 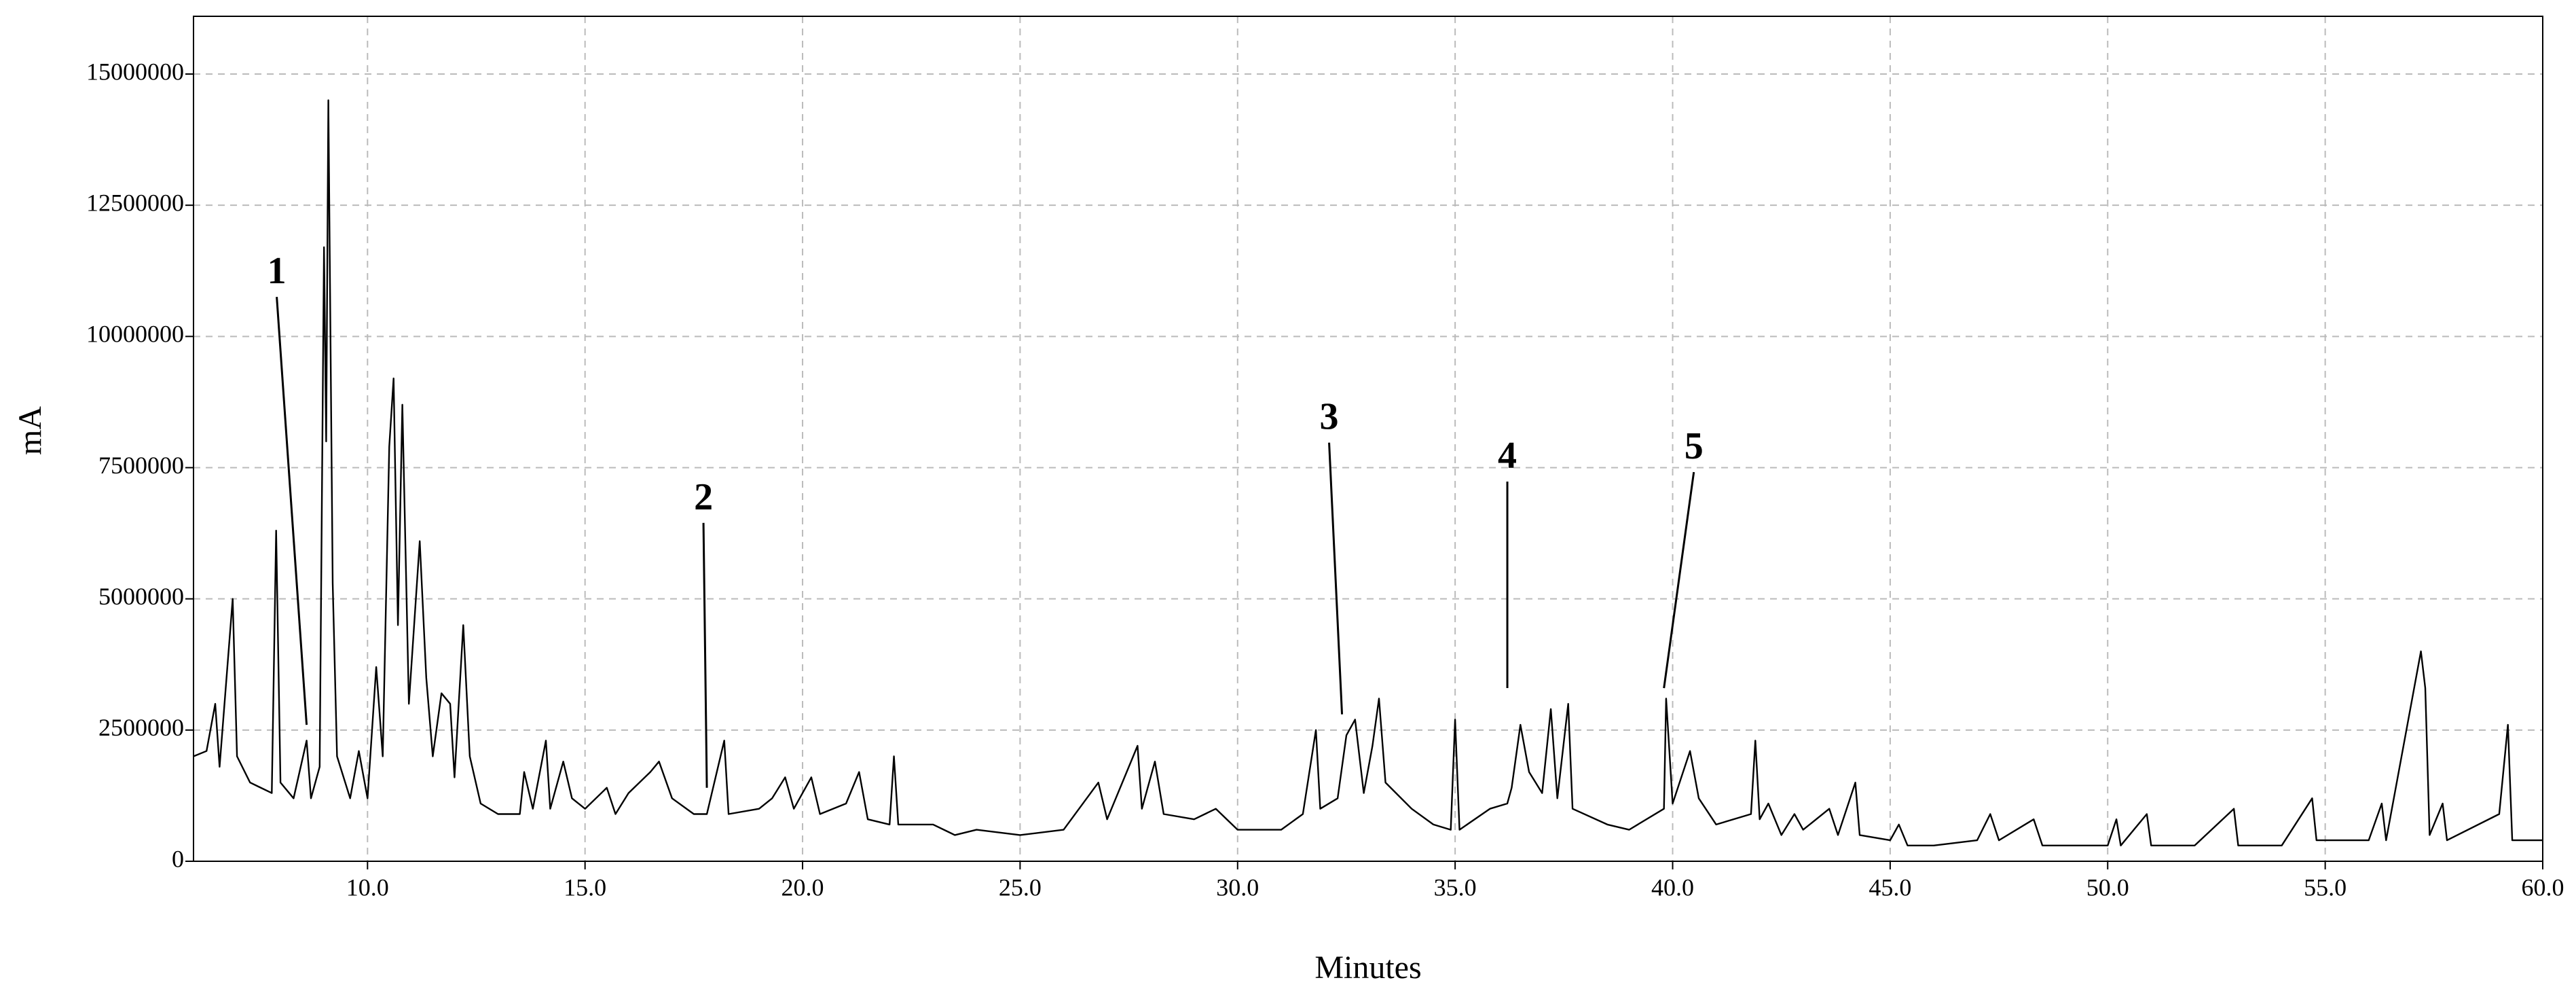 What do you see at coordinates (1694, 446) in the screenshot?
I see `annotation-label: 5` at bounding box center [1694, 446].